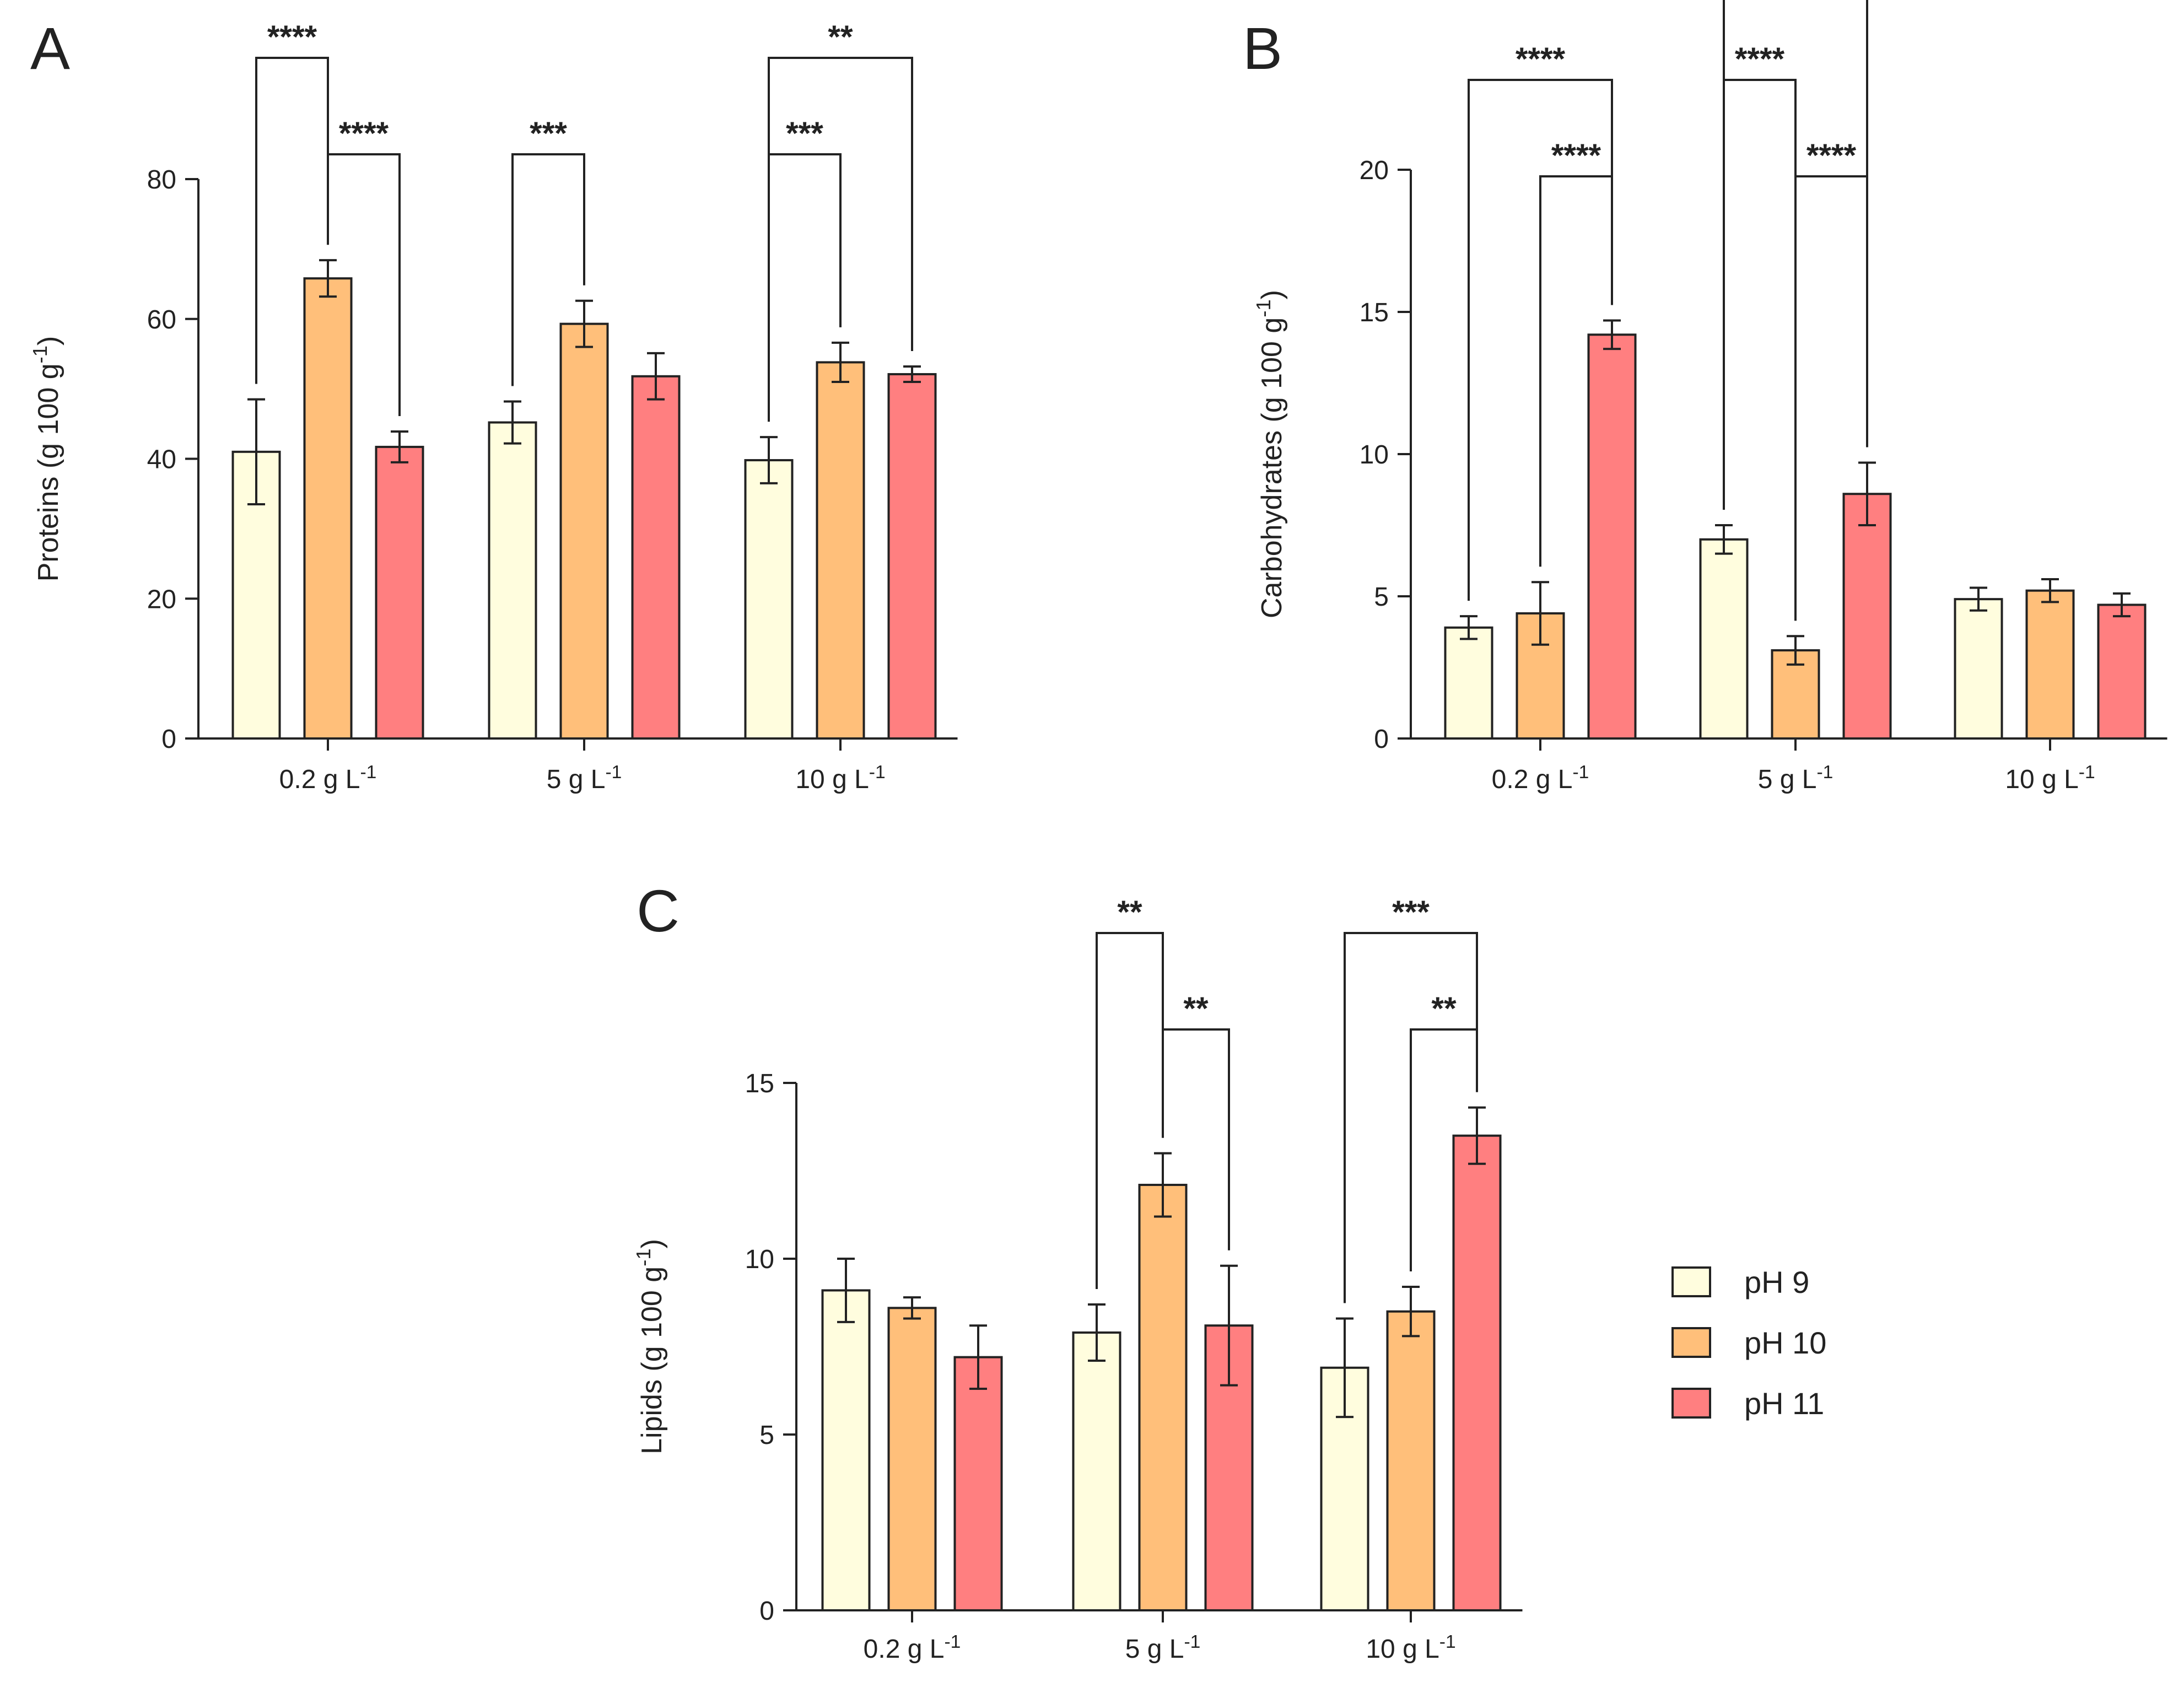 The width and height of the screenshot is (2184, 1693). What do you see at coordinates (1691, 1403) in the screenshot?
I see `legend-swatch-ph11` at bounding box center [1691, 1403].